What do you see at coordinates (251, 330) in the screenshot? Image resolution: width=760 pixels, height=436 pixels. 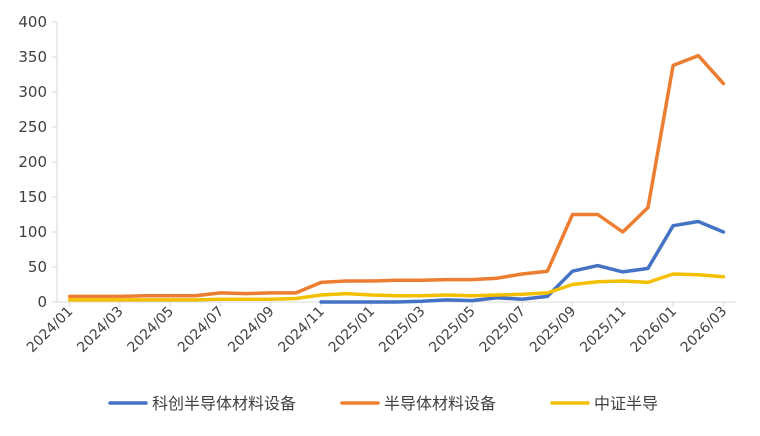 I see `x-tick-label: 2024/09` at bounding box center [251, 330].